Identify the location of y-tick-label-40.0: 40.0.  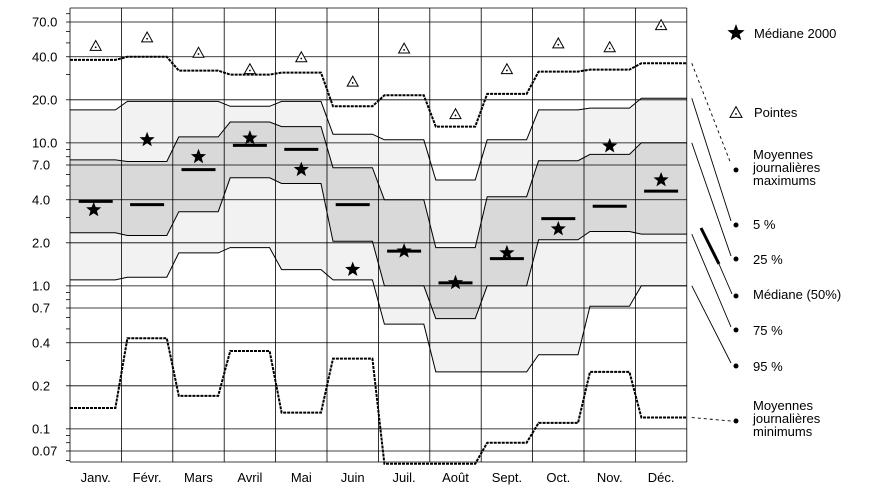
(44, 56).